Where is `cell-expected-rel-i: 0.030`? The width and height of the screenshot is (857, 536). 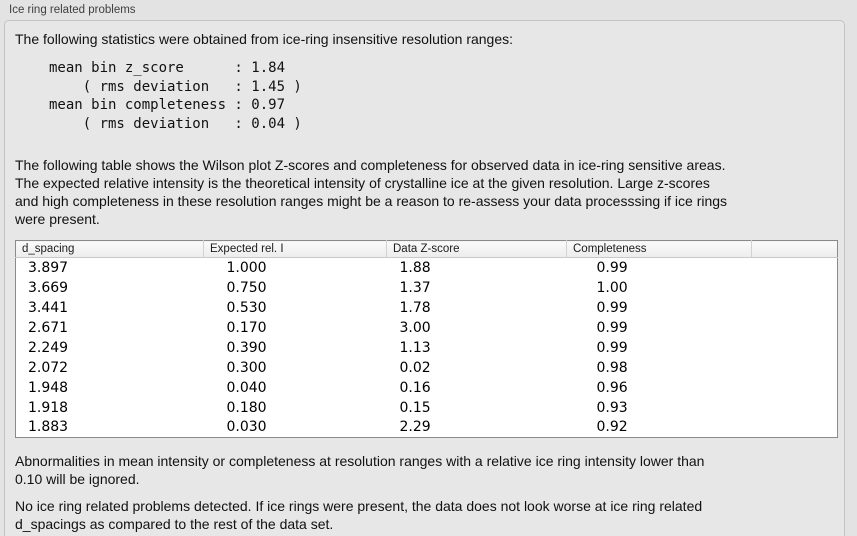
cell-expected-rel-i: 0.030 is located at coordinates (246, 427).